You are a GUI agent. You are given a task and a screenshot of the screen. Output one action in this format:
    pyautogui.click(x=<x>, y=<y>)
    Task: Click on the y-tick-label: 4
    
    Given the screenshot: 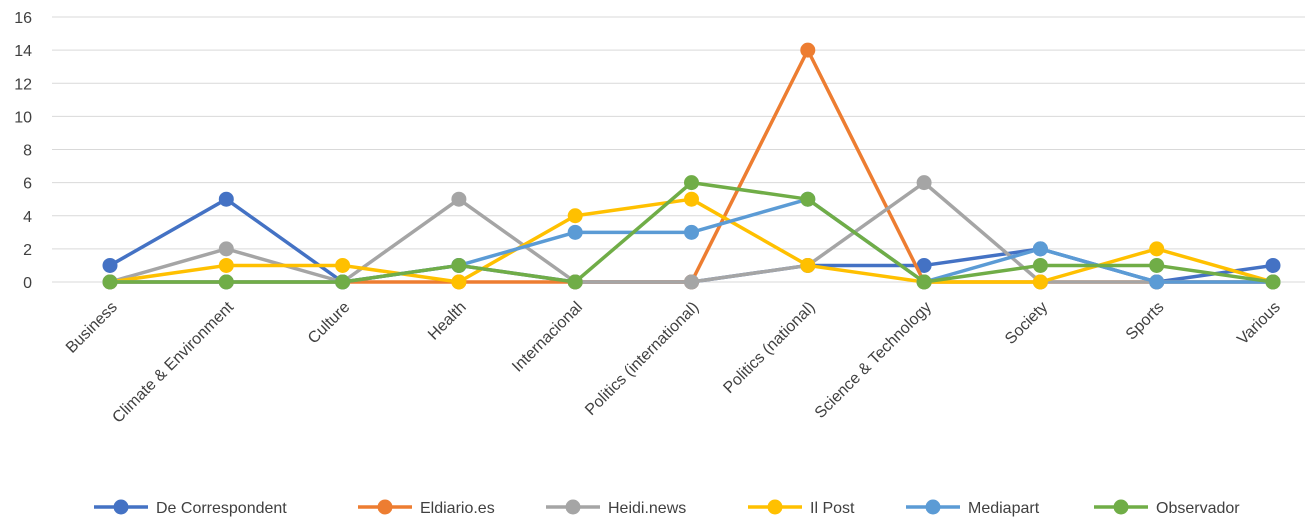 What is the action you would take?
    pyautogui.click(x=27, y=217)
    